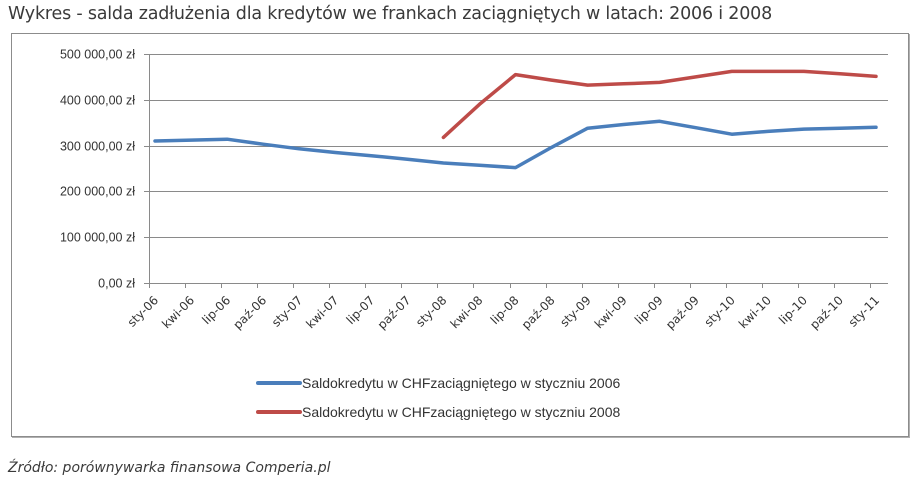 This screenshot has height=494, width=916. I want to click on x-tick-label: sty-06, so click(143, 311).